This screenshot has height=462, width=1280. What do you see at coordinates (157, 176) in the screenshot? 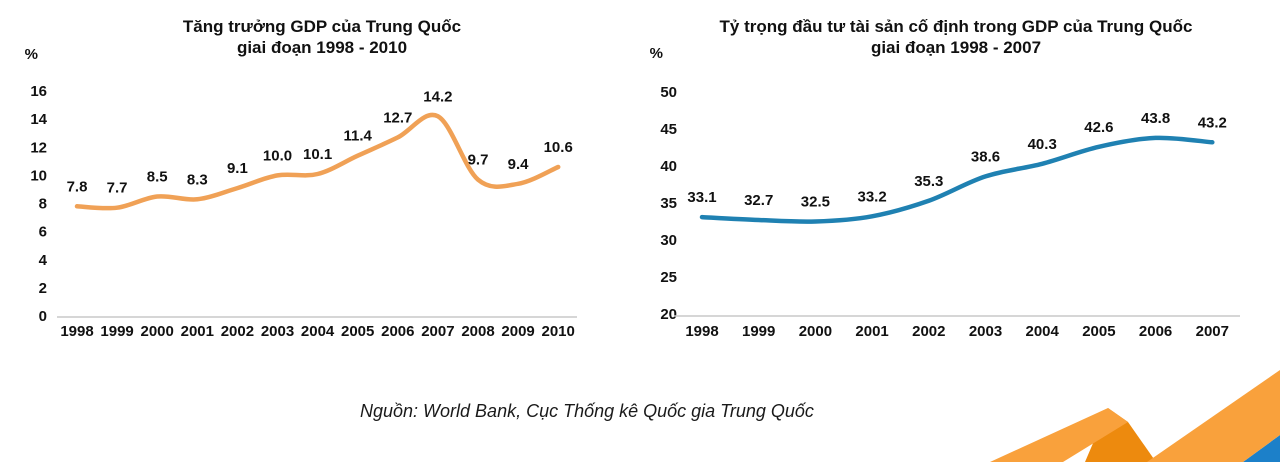
I see `data-point-label: 8.5` at bounding box center [157, 176].